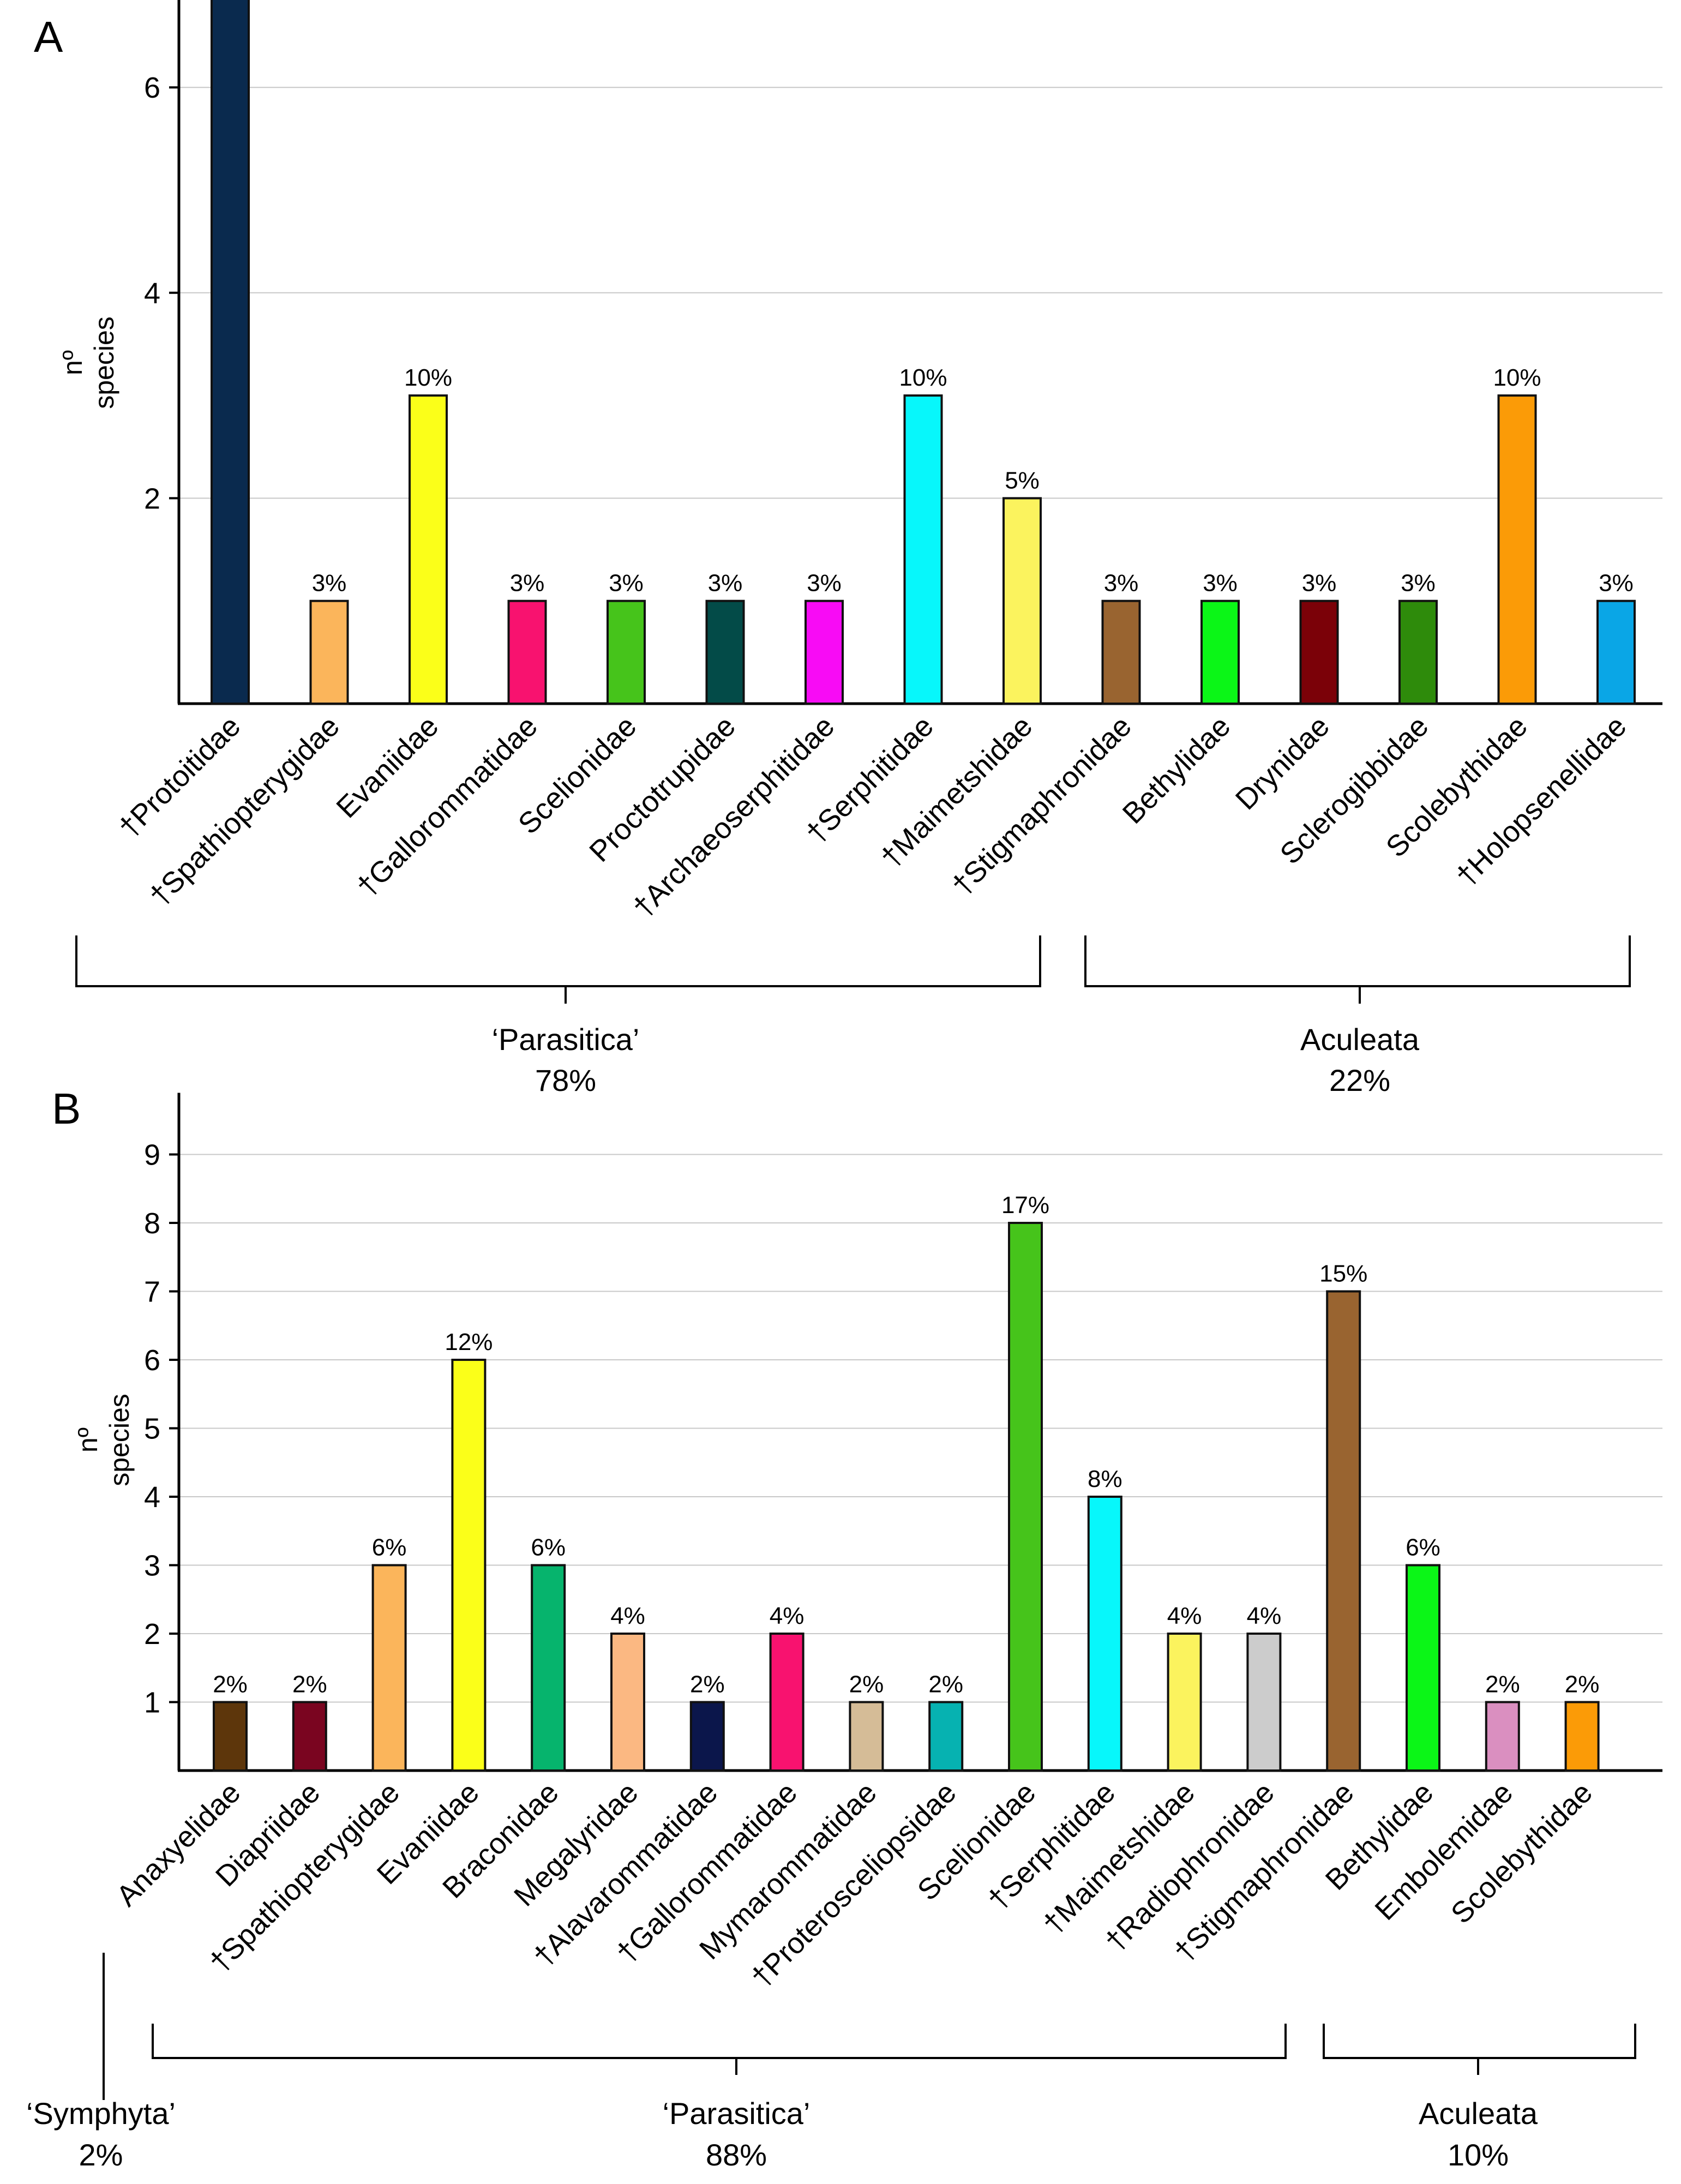  Describe the element at coordinates (244, 811) in the screenshot. I see `x-category-label: †Spathiopterygidae` at that location.